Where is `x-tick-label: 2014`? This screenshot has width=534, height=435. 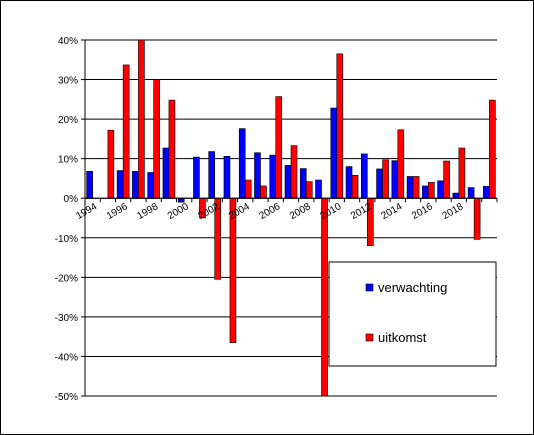 x-tick-label: 2014 is located at coordinates (392, 211).